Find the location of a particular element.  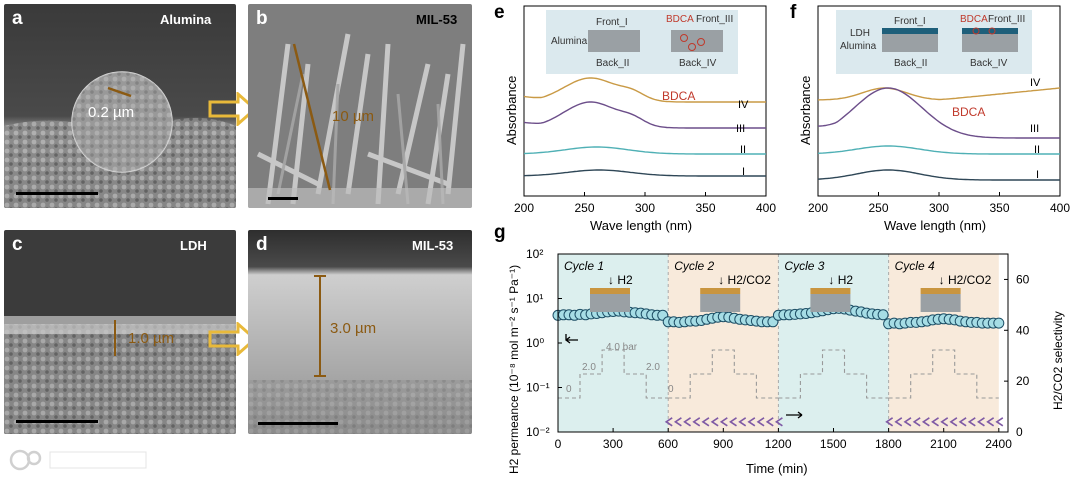

panel-e-label-ii: II is located at coordinates (743, 150).